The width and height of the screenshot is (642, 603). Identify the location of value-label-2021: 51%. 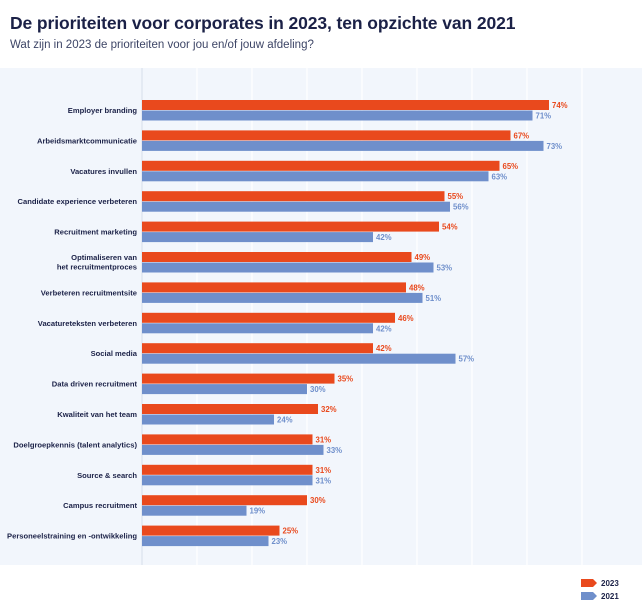
(434, 298).